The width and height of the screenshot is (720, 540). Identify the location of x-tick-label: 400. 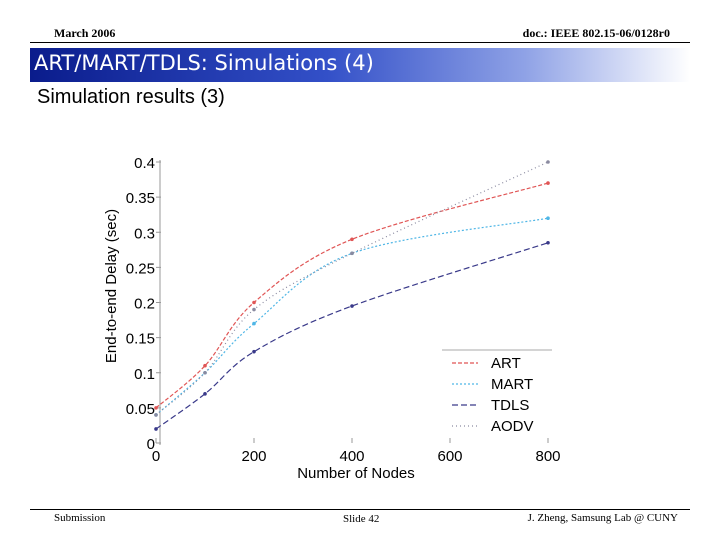
(351, 456).